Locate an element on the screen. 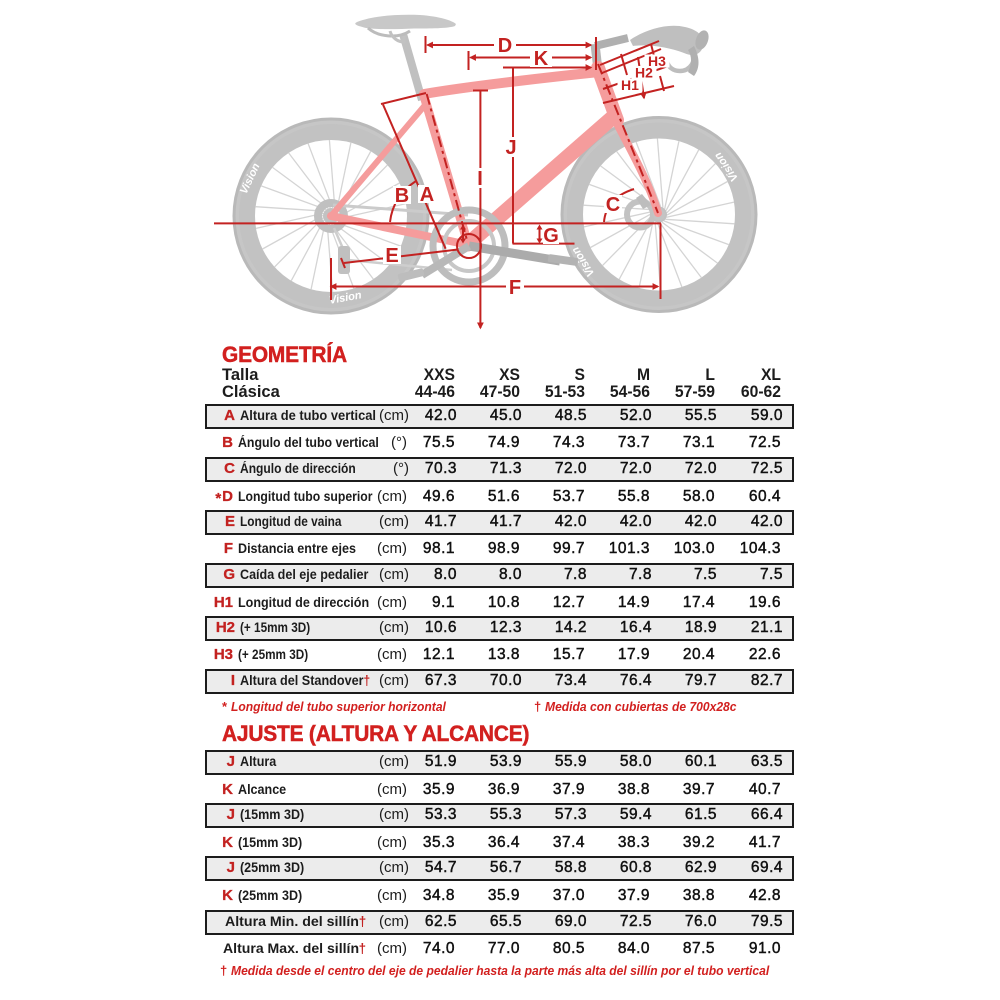  svg-text: J is located at coordinates (510, 148).